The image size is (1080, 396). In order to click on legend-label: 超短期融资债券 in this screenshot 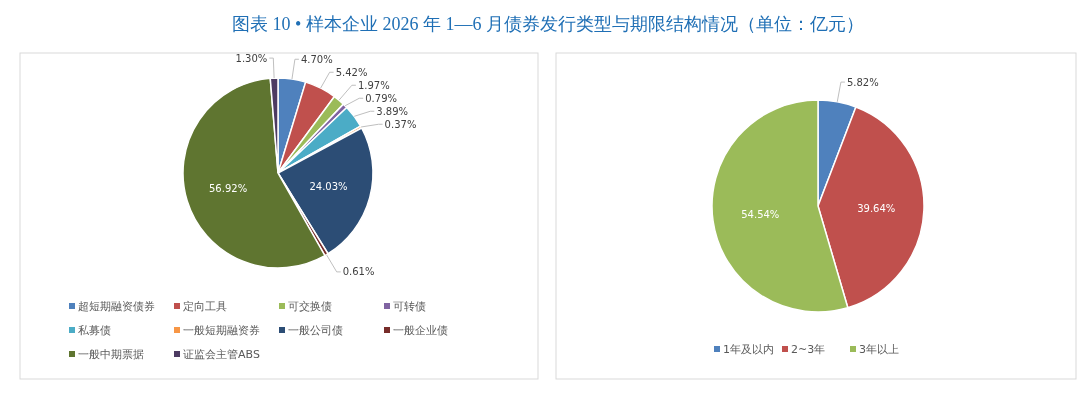, I will do `click(116, 306)`.